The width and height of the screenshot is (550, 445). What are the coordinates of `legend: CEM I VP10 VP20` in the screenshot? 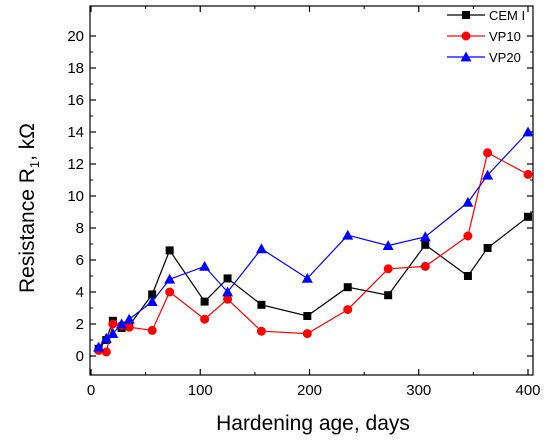 It's located at (486, 36).